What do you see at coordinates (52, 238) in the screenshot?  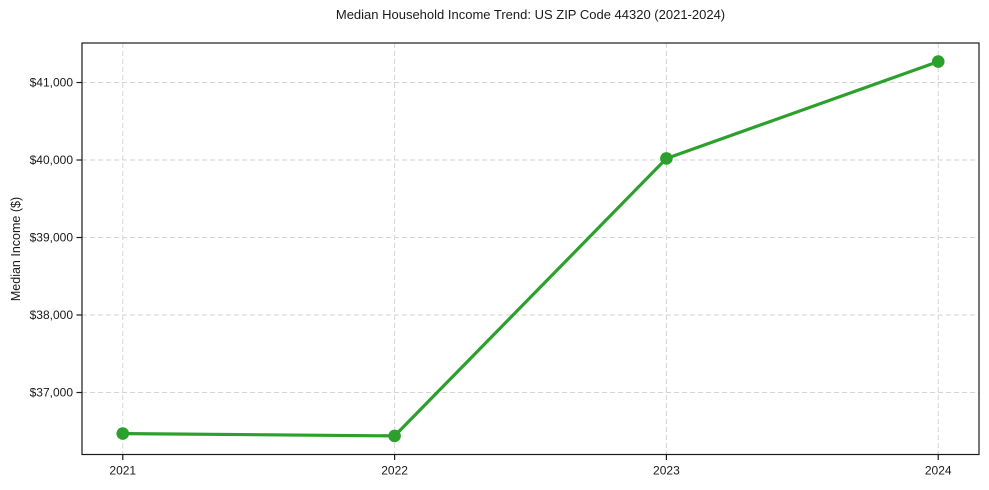 I see `y-tick-label: $39,000` at bounding box center [52, 238].